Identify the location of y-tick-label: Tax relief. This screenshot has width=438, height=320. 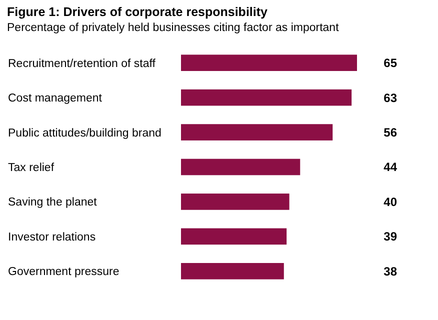
(31, 168).